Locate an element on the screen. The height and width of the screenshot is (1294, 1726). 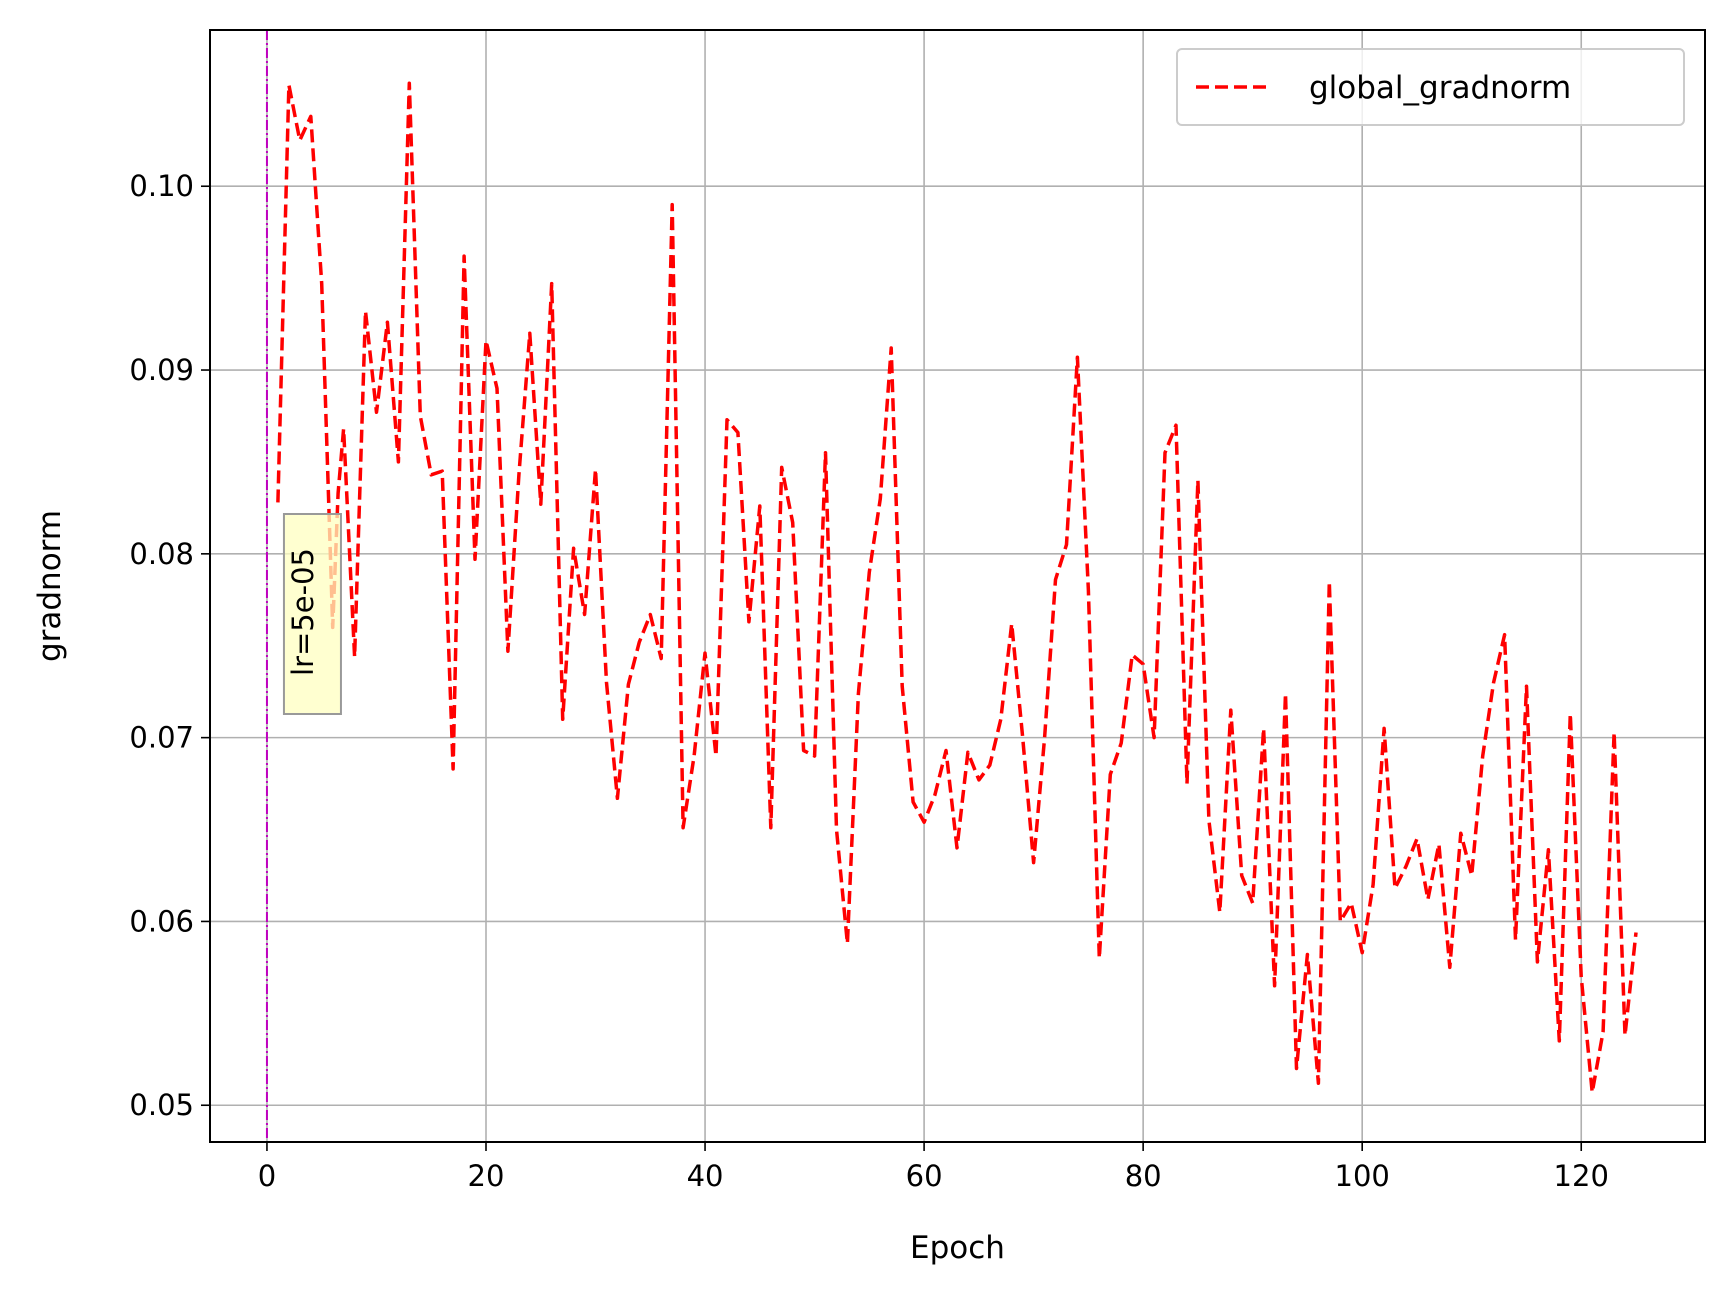
x-tick-label: 120 is located at coordinates (1581, 1176).